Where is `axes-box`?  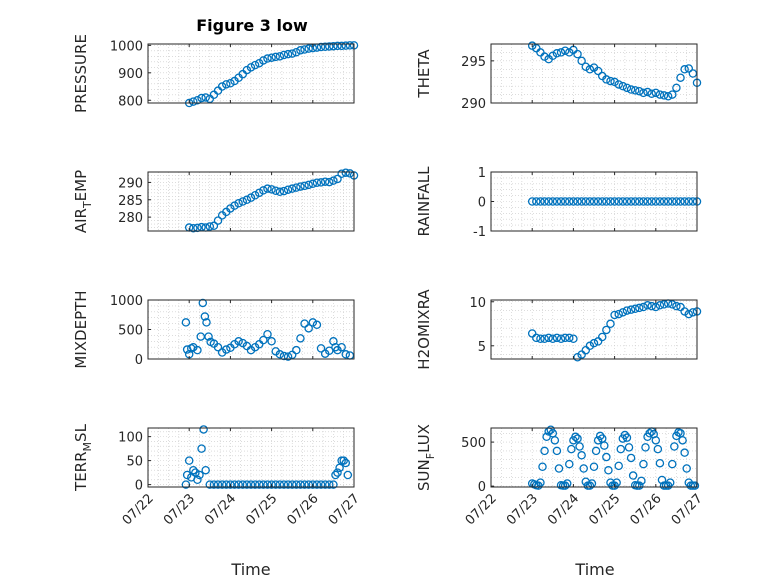 axes-box is located at coordinates (594, 73).